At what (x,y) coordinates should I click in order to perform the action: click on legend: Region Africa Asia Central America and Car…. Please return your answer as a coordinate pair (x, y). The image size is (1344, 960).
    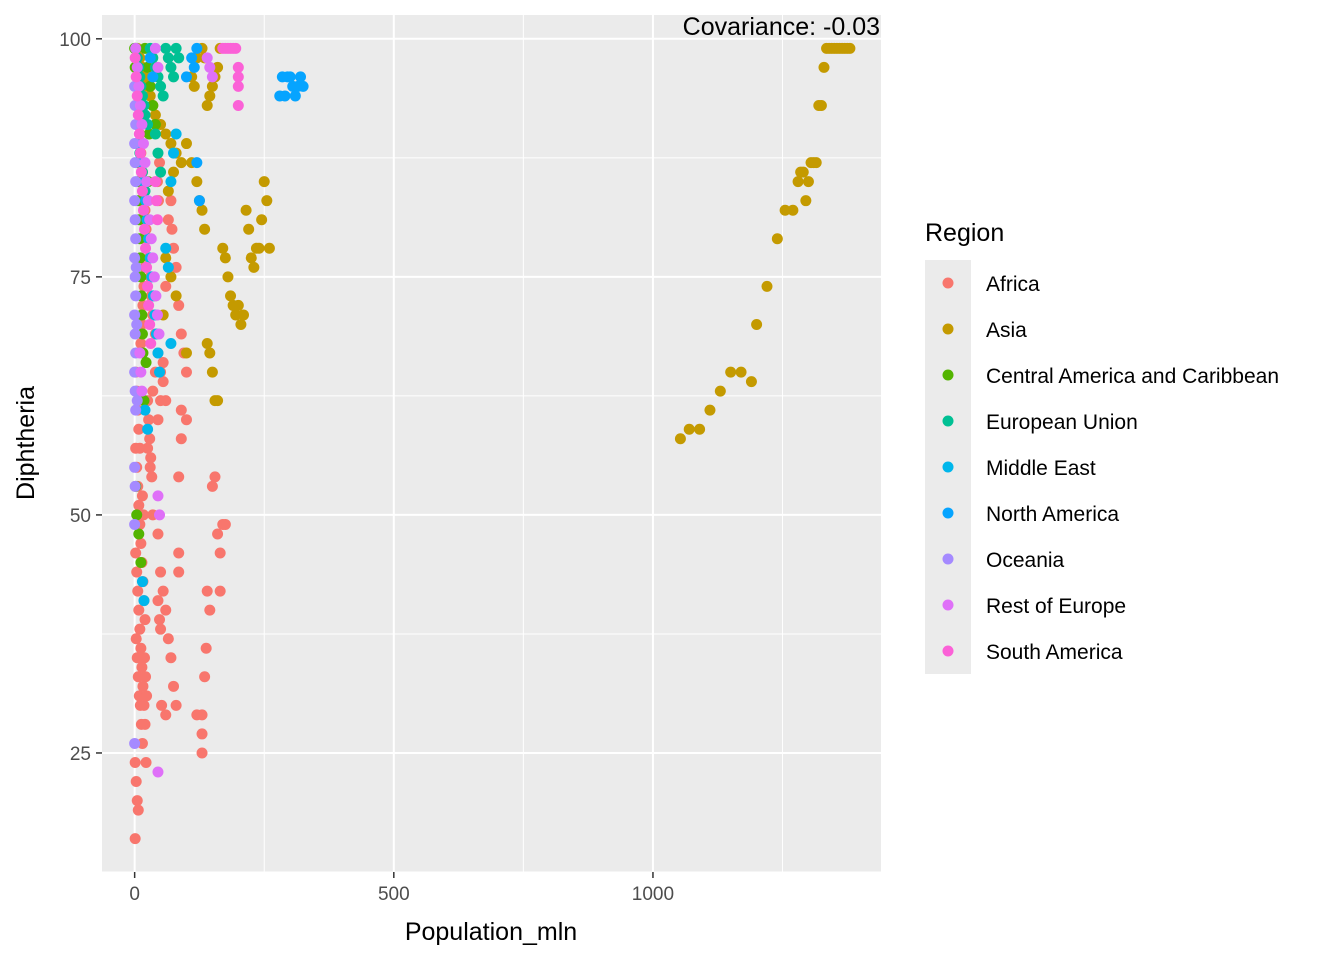
    Looking at the image, I should click on (1102, 446).